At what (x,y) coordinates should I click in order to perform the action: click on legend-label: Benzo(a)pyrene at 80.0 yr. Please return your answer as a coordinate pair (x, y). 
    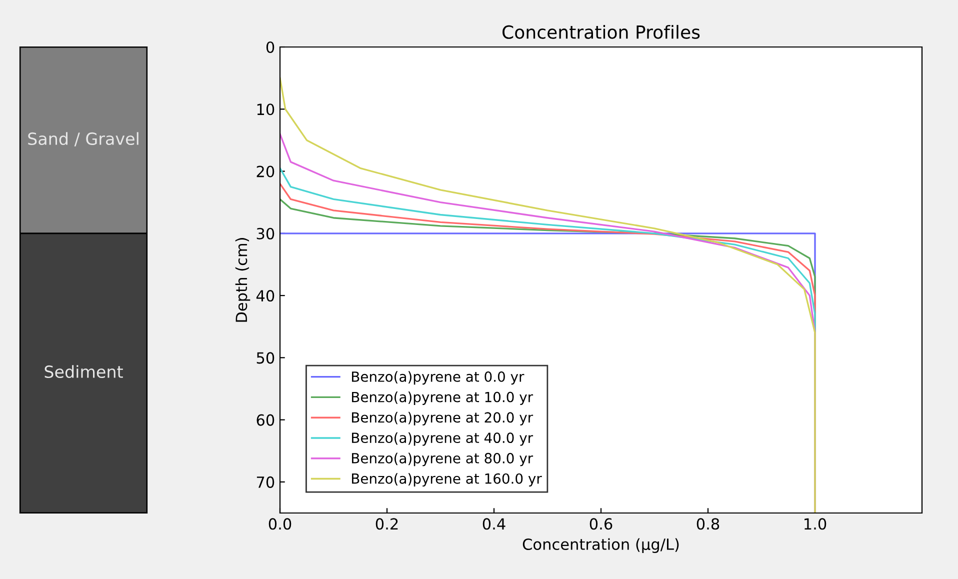
    Looking at the image, I should click on (443, 459).